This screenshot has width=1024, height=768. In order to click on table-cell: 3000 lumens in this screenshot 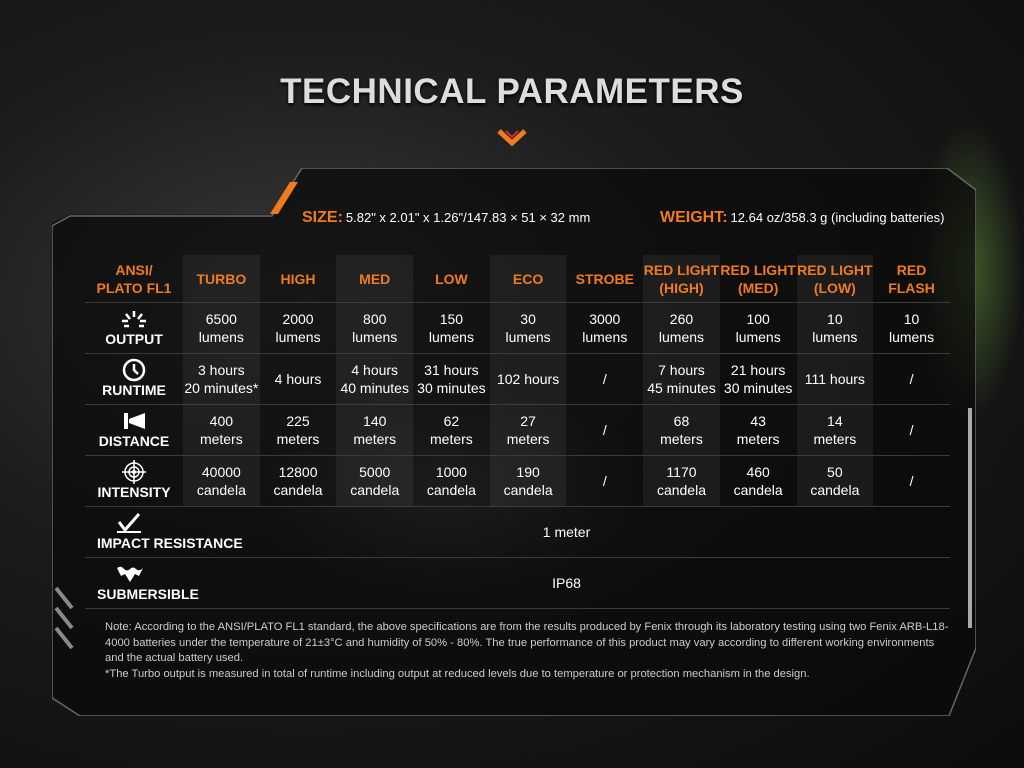, I will do `click(604, 328)`.